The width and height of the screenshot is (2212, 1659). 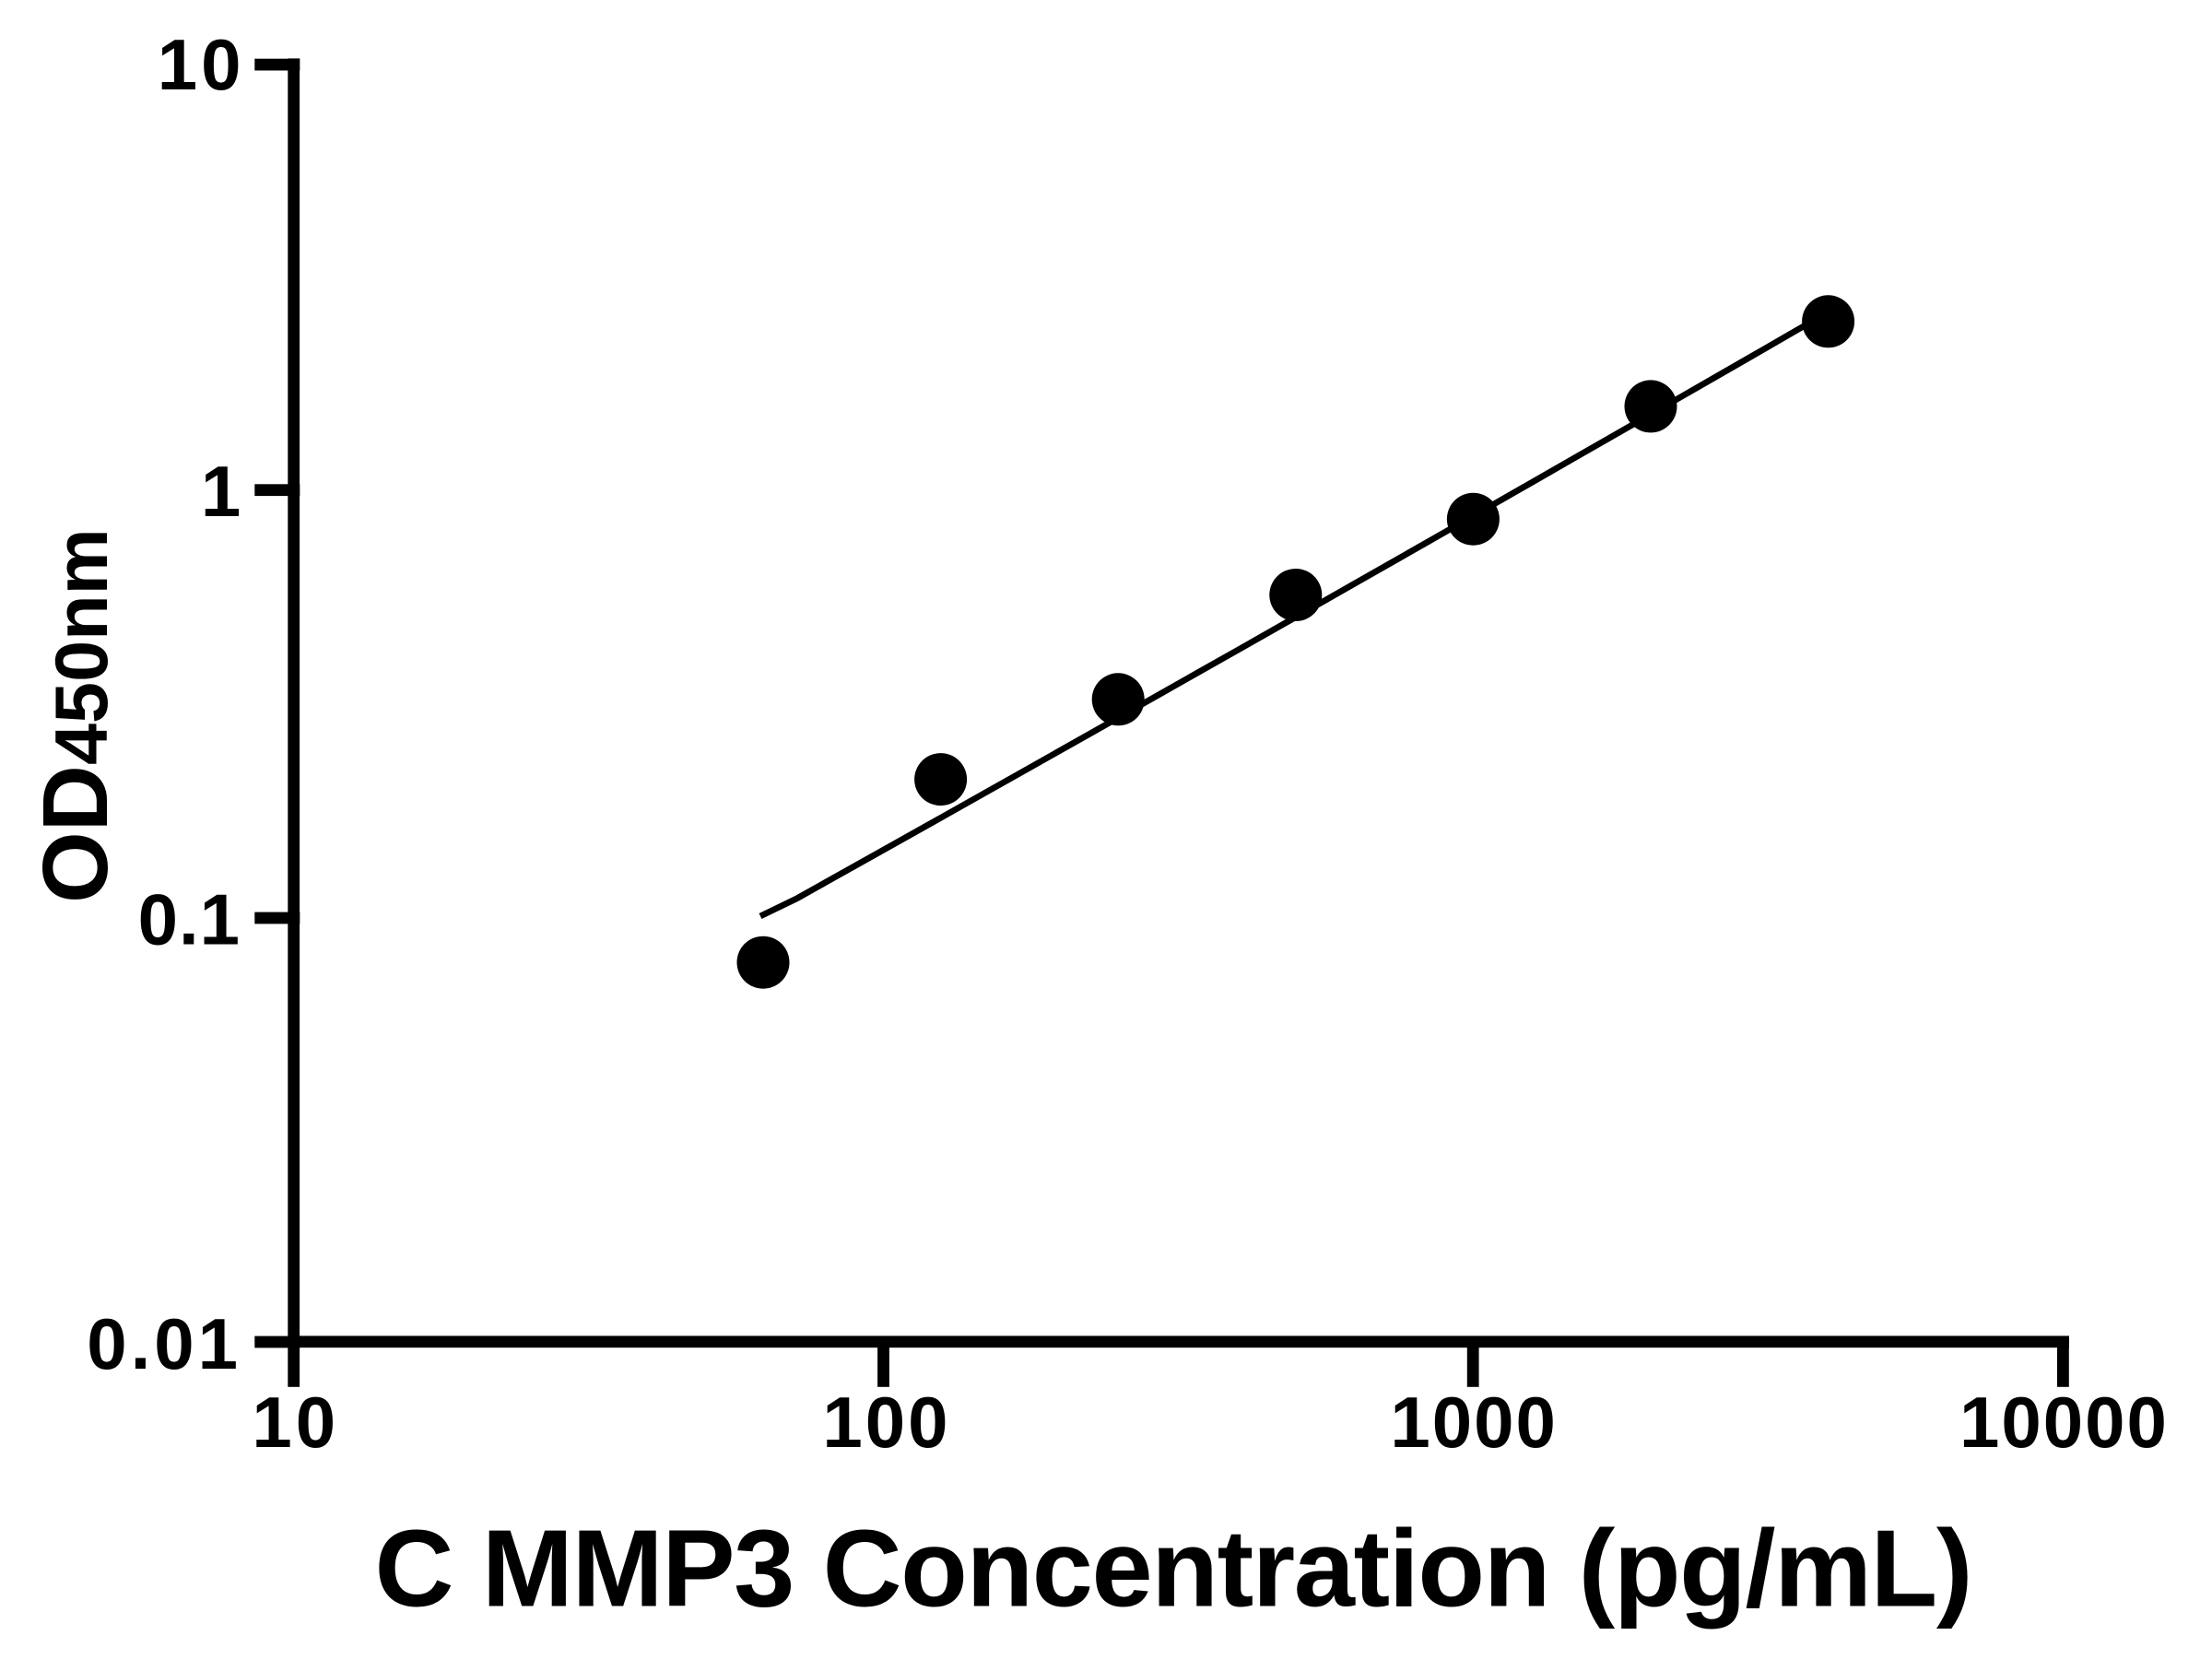 What do you see at coordinates (1173, 1569) in the screenshot?
I see `svg-text: C MMP3 Concentration (pg/mL)` at bounding box center [1173, 1569].